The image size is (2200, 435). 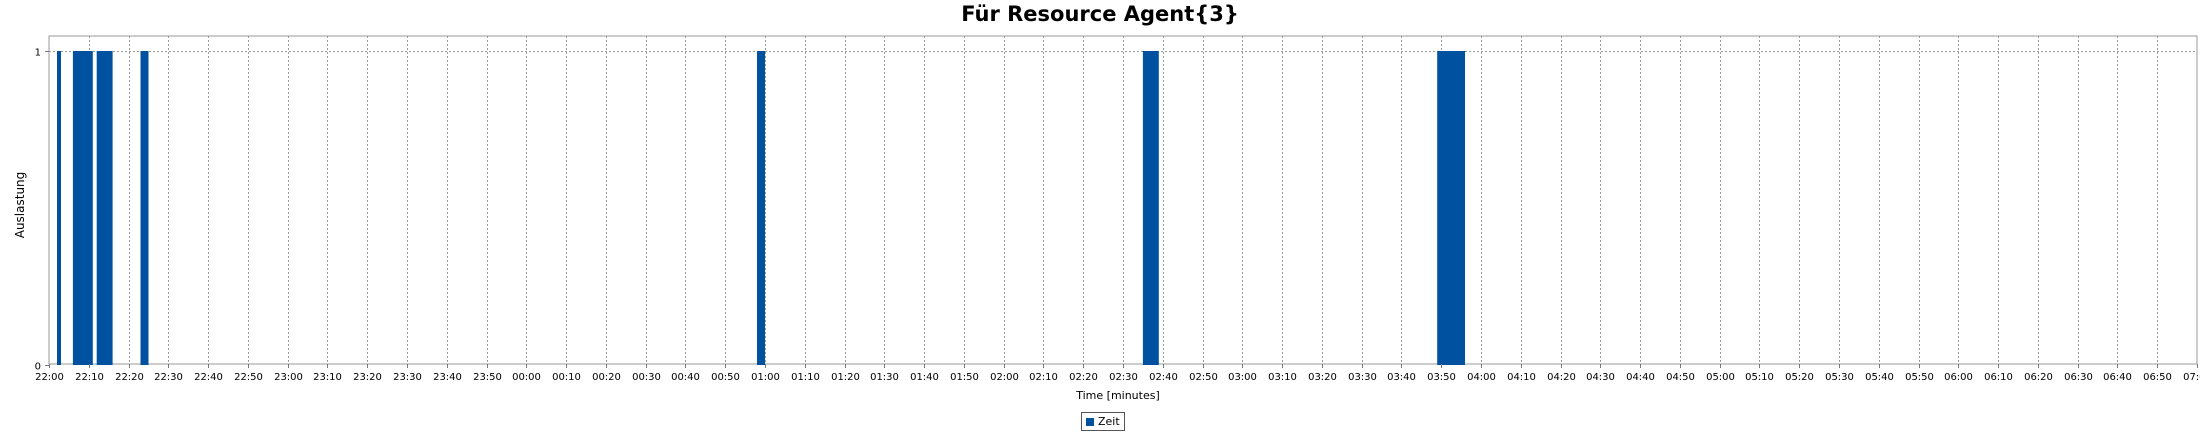 I want to click on x-tick-label: 03:40, so click(x=1401, y=377).